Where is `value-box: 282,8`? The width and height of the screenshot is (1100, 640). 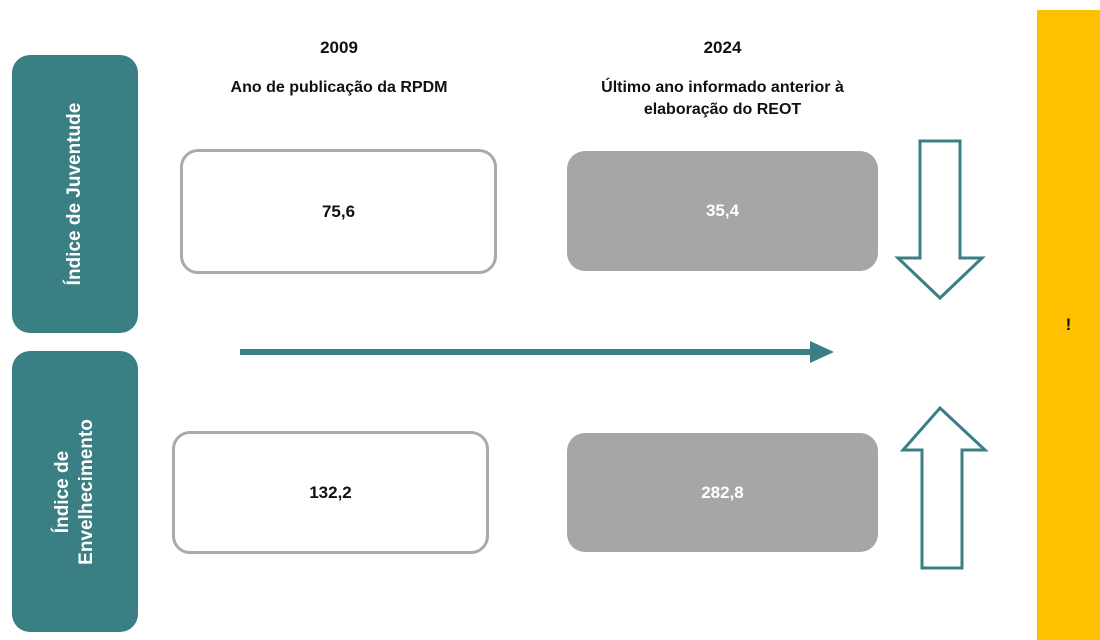 value-box: 282,8 is located at coordinates (722, 492).